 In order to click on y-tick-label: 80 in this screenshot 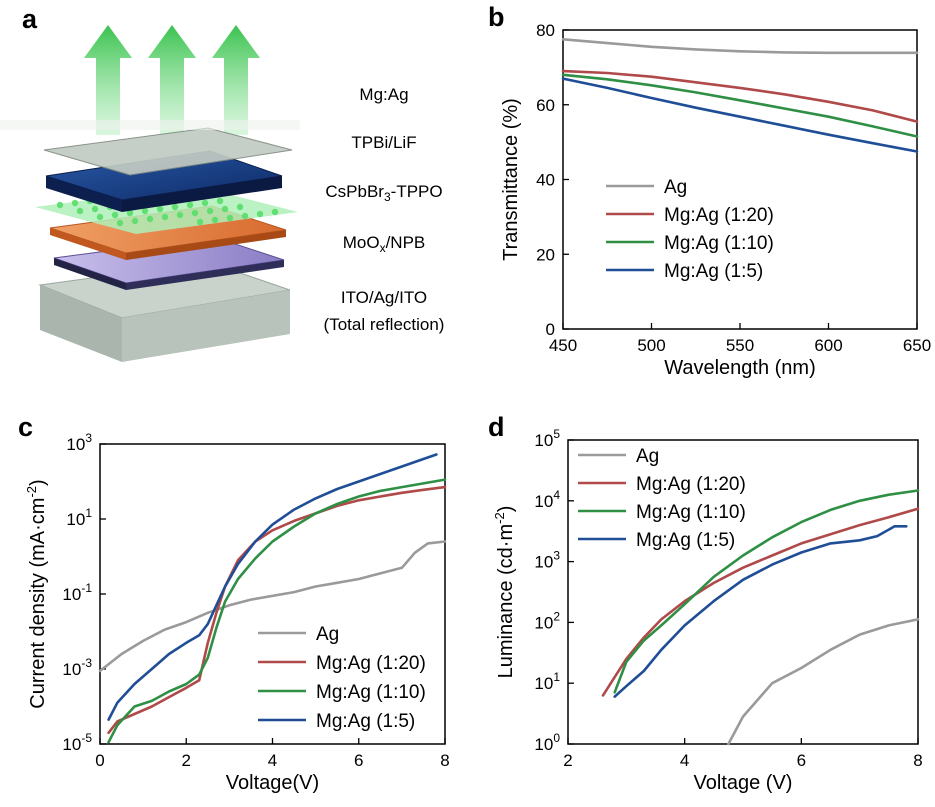, I will do `click(545, 30)`.